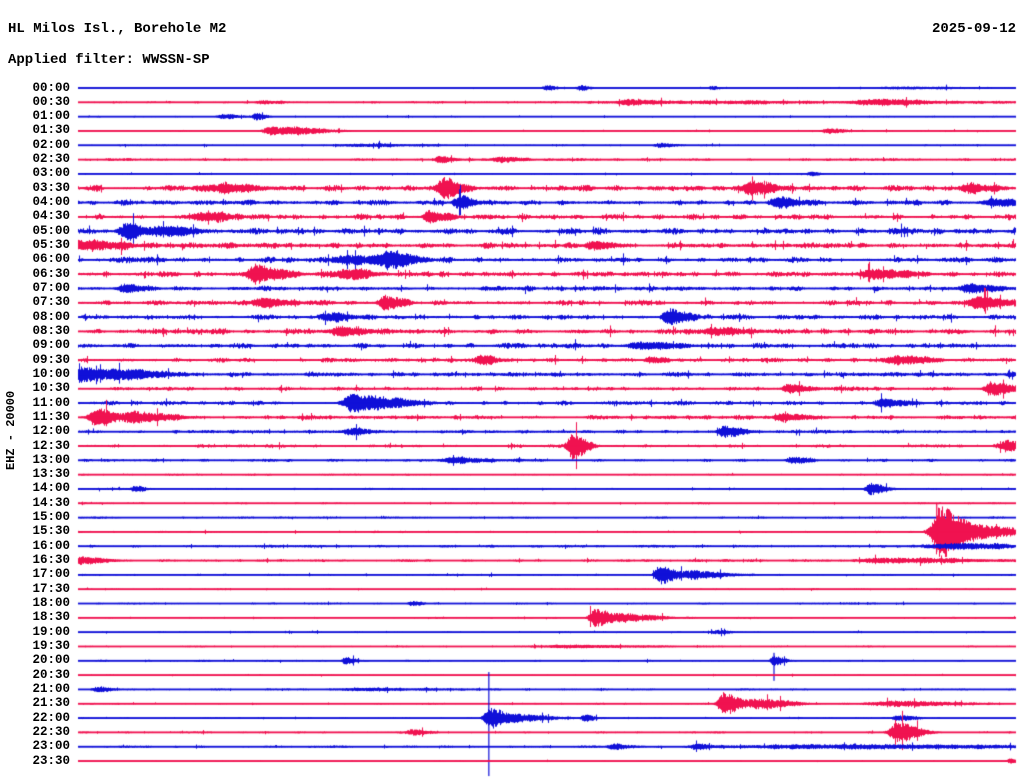 The height and width of the screenshot is (780, 1024). Describe the element at coordinates (51, 717) in the screenshot. I see `row-time-label: 22:00` at that location.